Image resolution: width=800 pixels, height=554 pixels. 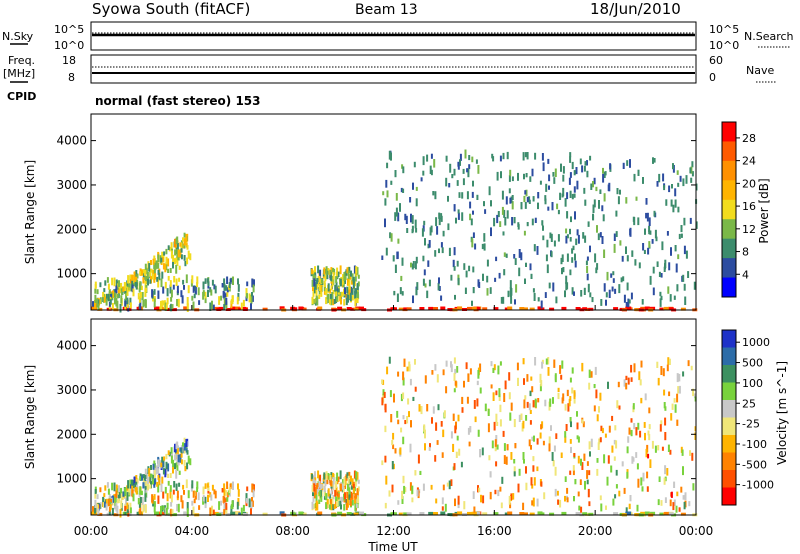 What do you see at coordinates (178, 101) in the screenshot?
I see `cpid-mode-text: normal (fast stereo) 153` at bounding box center [178, 101].